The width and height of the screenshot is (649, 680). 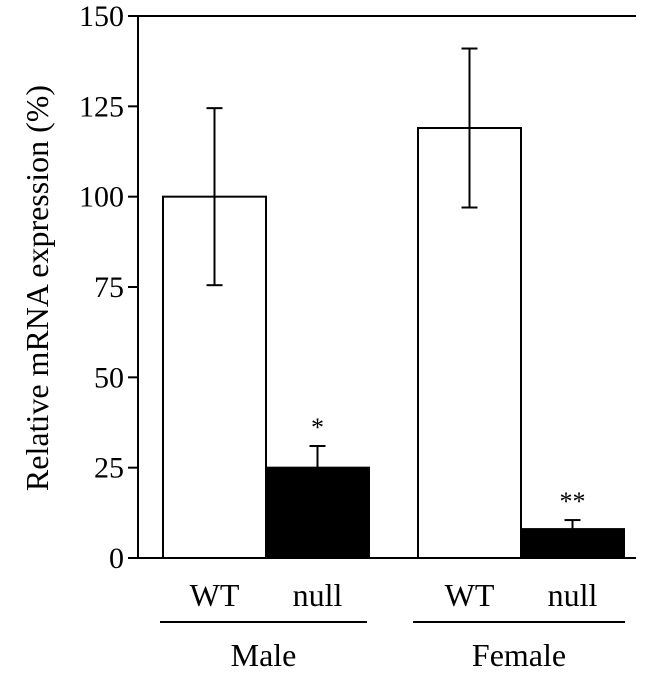 I want to click on y-tick-label: 75, so click(x=109, y=287).